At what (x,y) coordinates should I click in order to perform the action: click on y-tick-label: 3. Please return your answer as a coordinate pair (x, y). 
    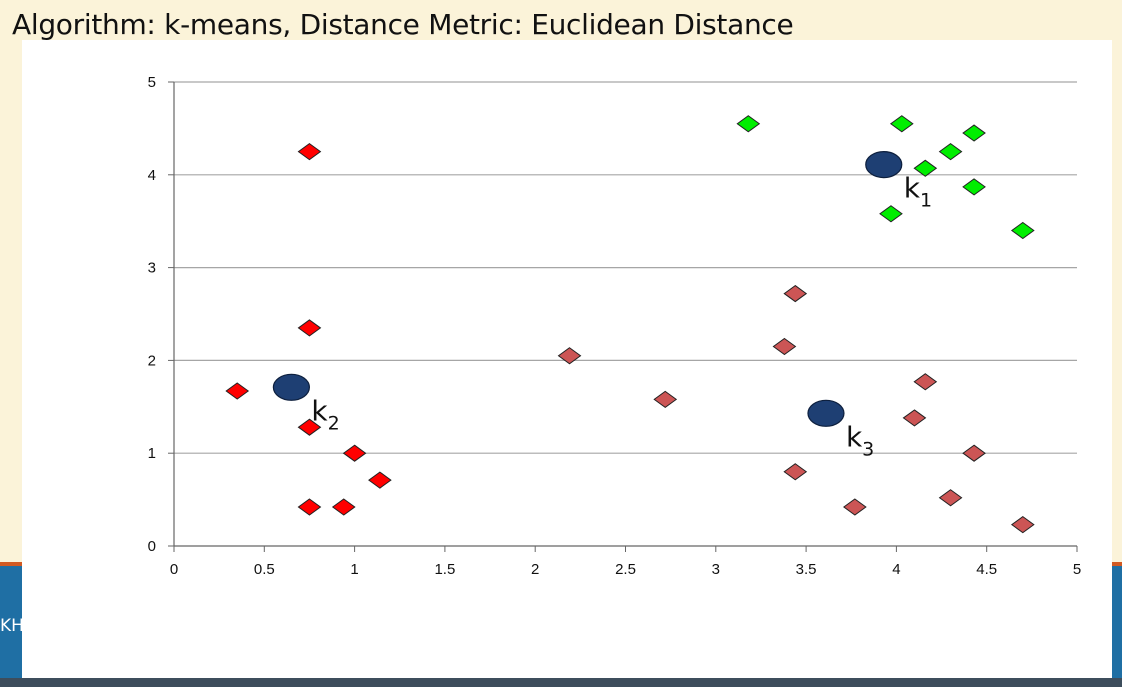
    Looking at the image, I should click on (152, 268).